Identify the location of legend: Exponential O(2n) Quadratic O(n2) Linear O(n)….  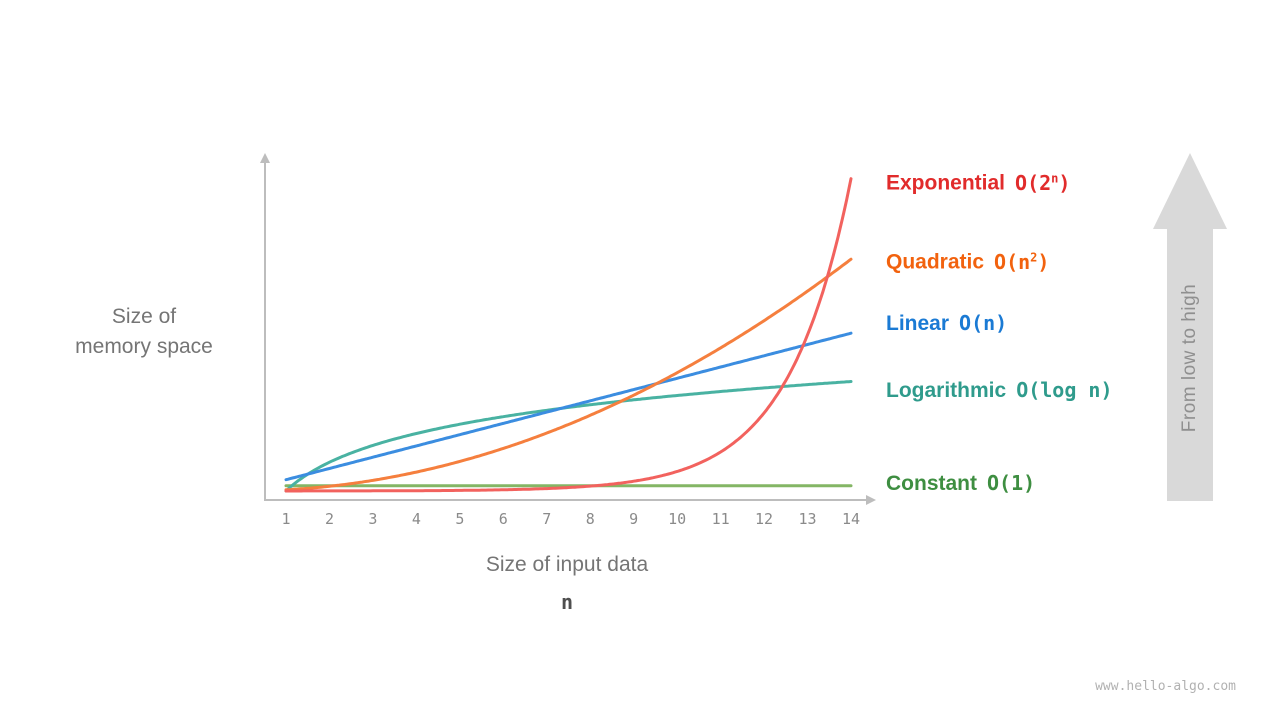
(1036, 336).